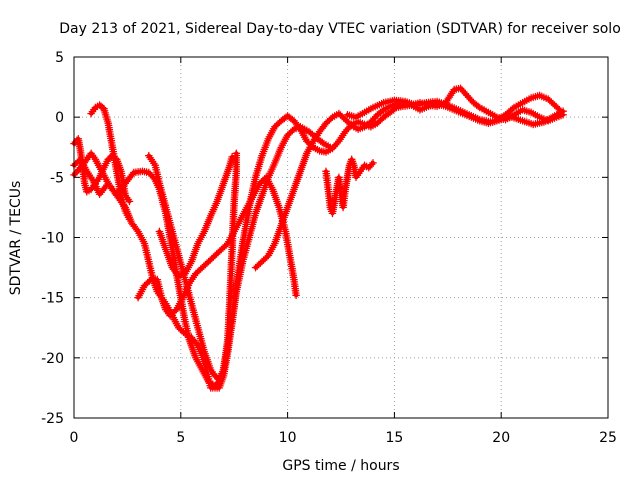 The image size is (640, 480). Describe the element at coordinates (180, 438) in the screenshot. I see `x-tick-label: 5` at that location.